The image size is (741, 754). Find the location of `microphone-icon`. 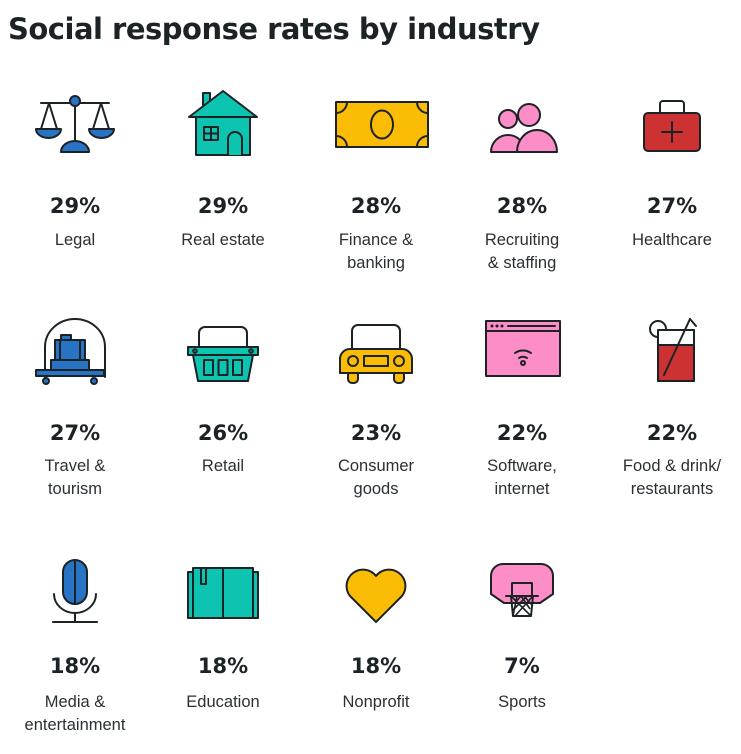

microphone-icon is located at coordinates (75, 593).